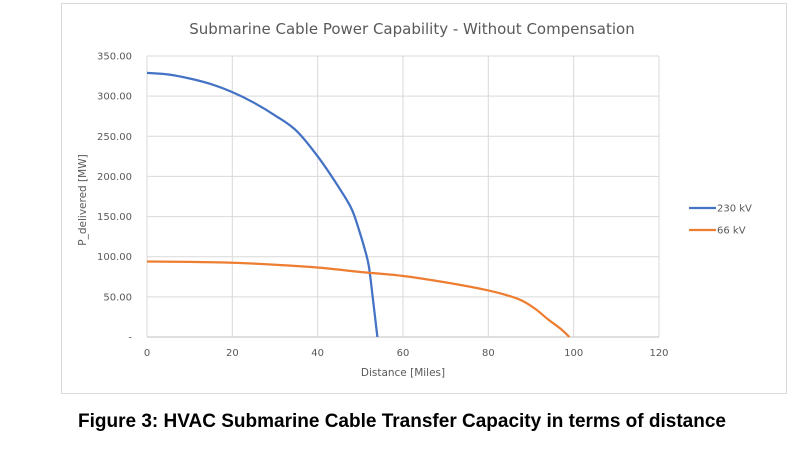 The width and height of the screenshot is (804, 463). I want to click on y-tick-label: 50.00, so click(117, 297).